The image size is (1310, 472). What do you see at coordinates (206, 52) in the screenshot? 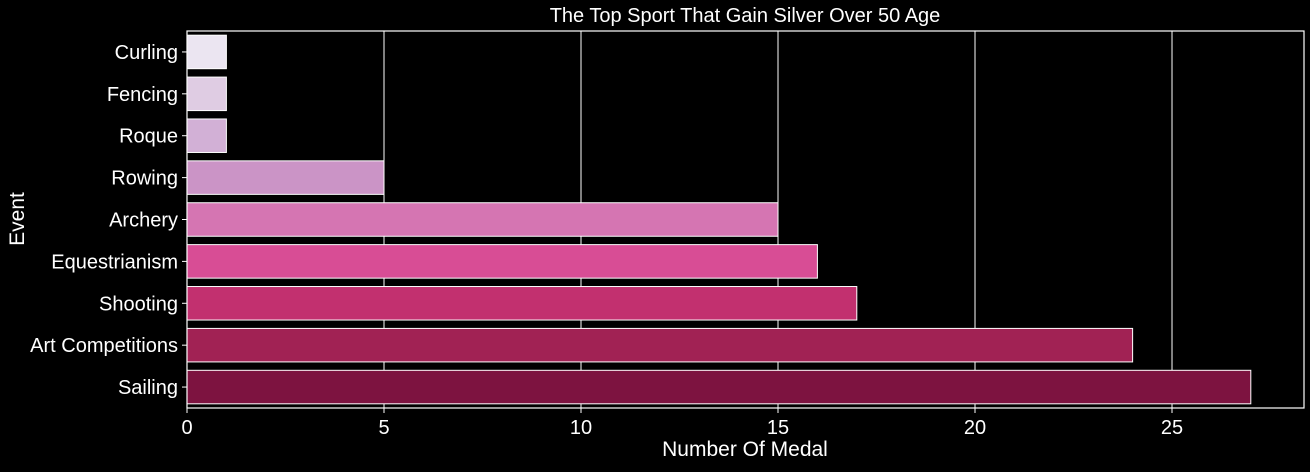
I see `bar-curling` at bounding box center [206, 52].